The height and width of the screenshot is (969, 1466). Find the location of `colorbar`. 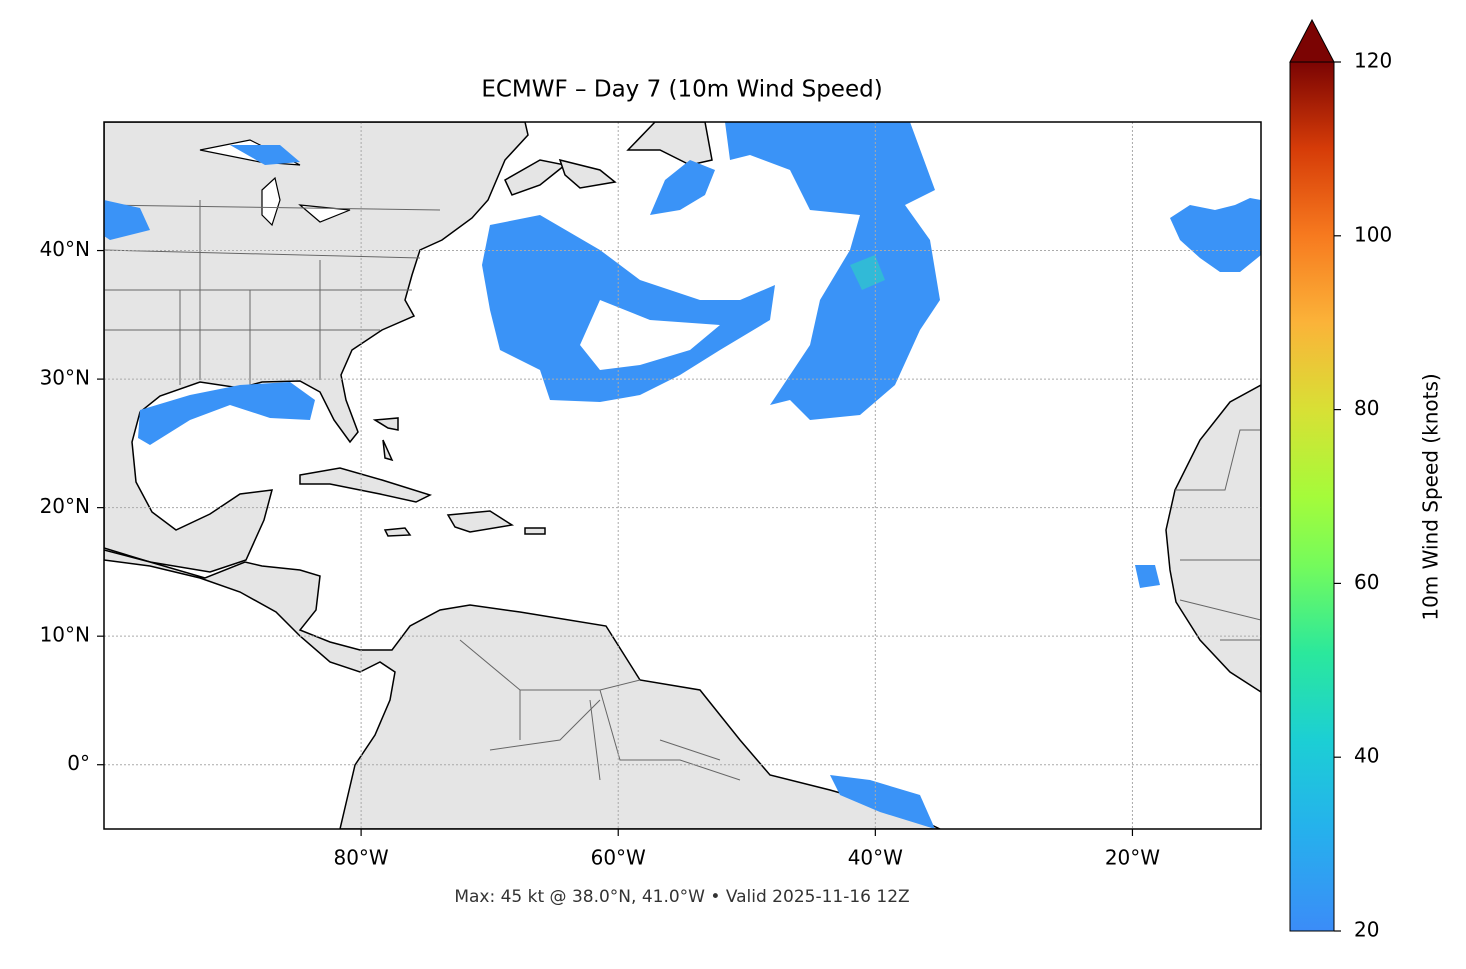

colorbar is located at coordinates (1312, 496).